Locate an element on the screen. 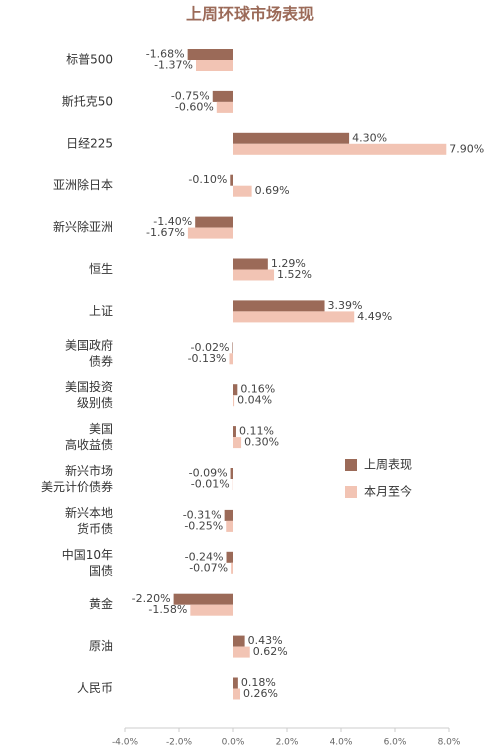 This screenshot has height=756, width=500. value-label: -1.68% is located at coordinates (165, 54).